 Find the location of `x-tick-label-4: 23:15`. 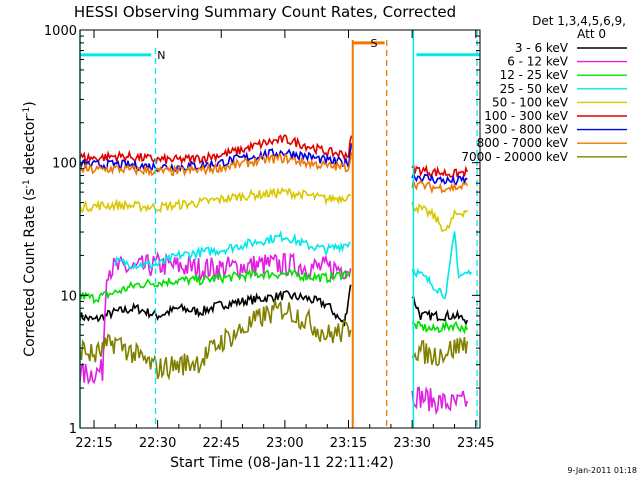

x-tick-label-4: 23:15 is located at coordinates (348, 443).